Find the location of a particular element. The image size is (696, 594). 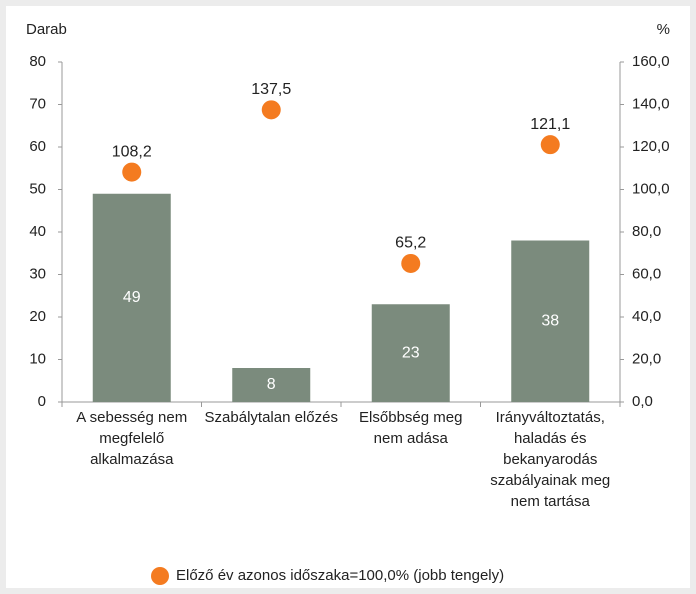

y-tick-label: 30 is located at coordinates (37, 273).